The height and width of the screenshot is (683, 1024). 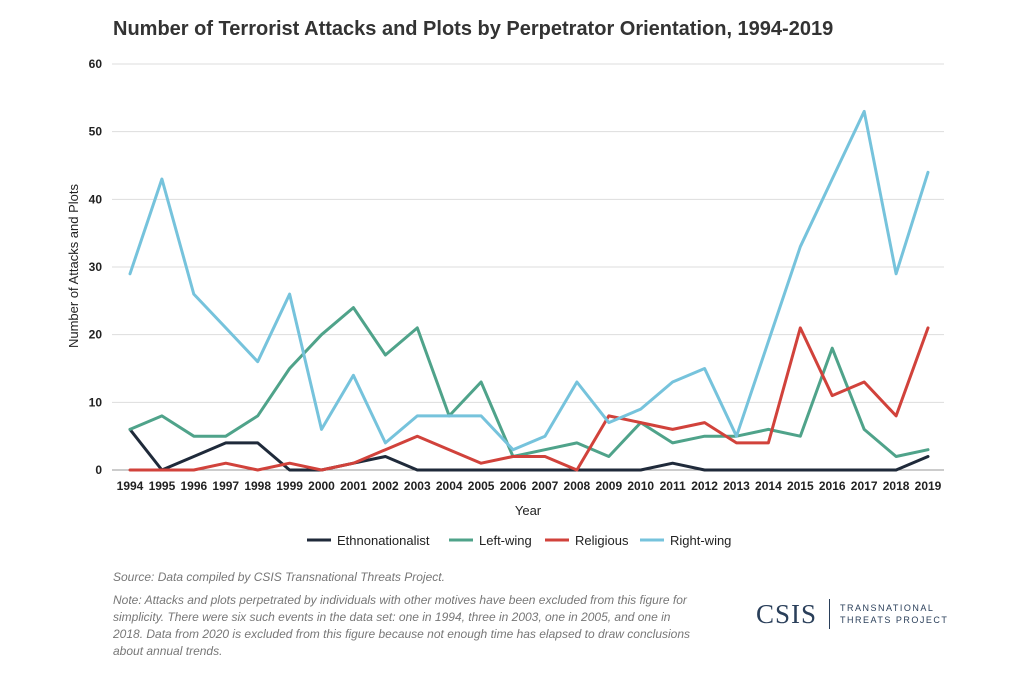 What do you see at coordinates (928, 486) in the screenshot?
I see `x-tick-label: 2019` at bounding box center [928, 486].